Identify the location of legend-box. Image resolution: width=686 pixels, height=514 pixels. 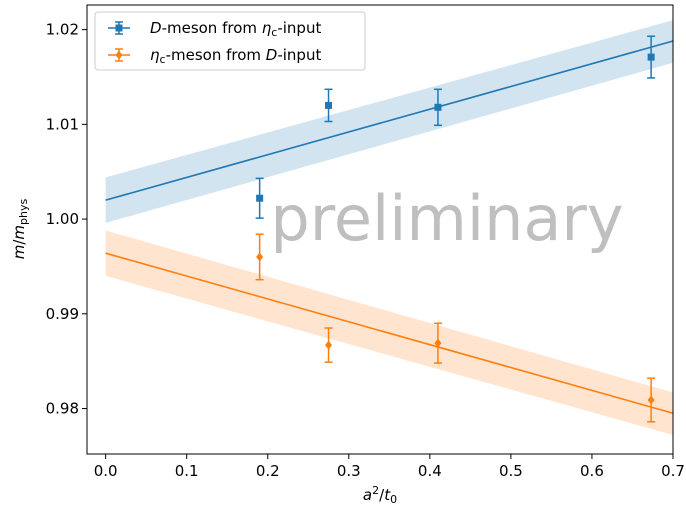
(230, 41).